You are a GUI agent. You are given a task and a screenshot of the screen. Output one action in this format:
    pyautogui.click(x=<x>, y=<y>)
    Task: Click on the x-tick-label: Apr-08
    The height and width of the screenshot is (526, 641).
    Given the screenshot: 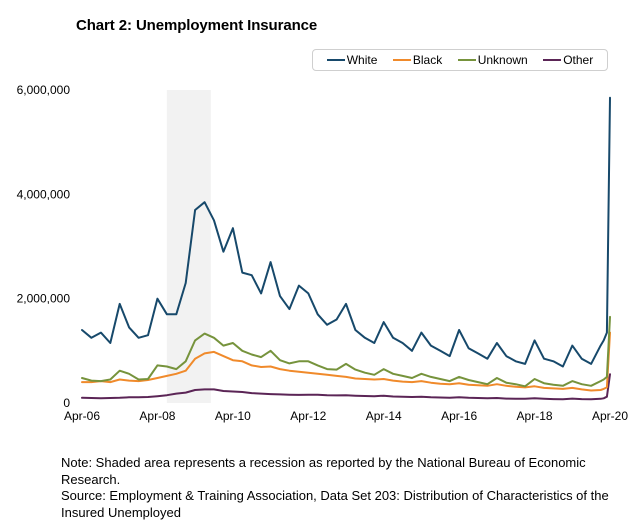 What is the action you would take?
    pyautogui.click(x=157, y=416)
    